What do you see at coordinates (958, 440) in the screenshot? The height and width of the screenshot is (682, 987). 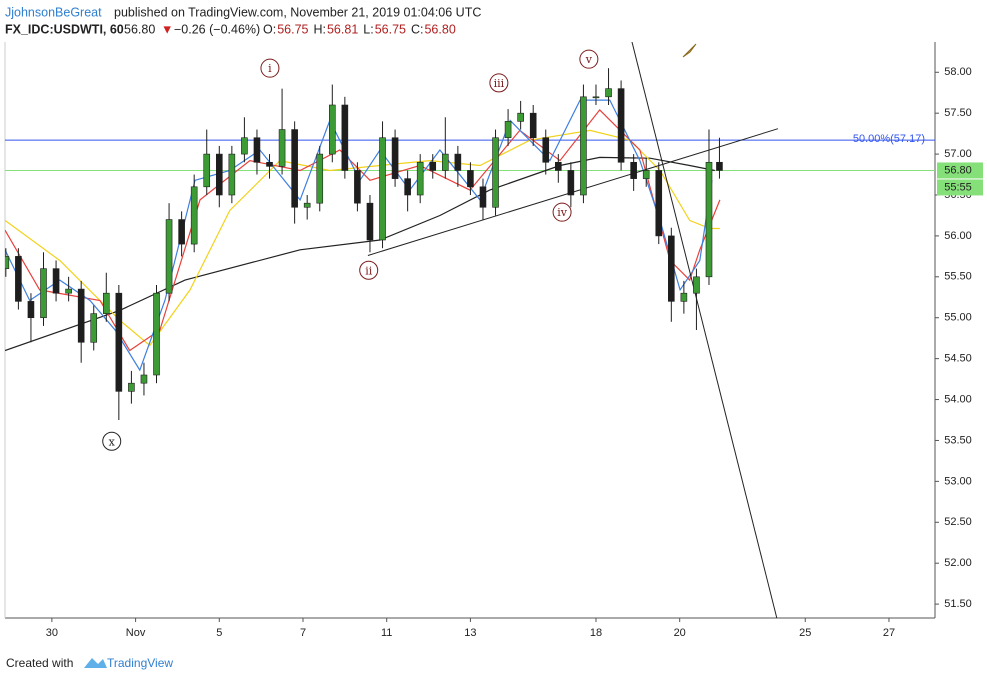 I see `y-tick-label: 53.50` at bounding box center [958, 440].